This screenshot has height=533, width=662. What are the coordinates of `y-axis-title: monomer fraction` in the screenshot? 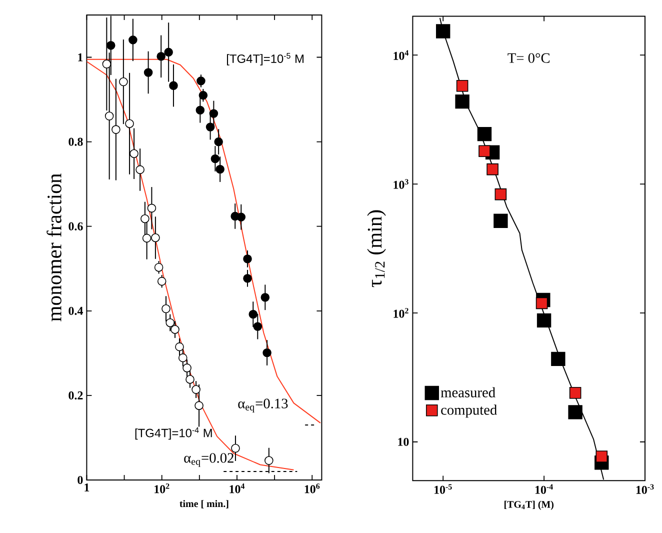 It's located at (54, 248).